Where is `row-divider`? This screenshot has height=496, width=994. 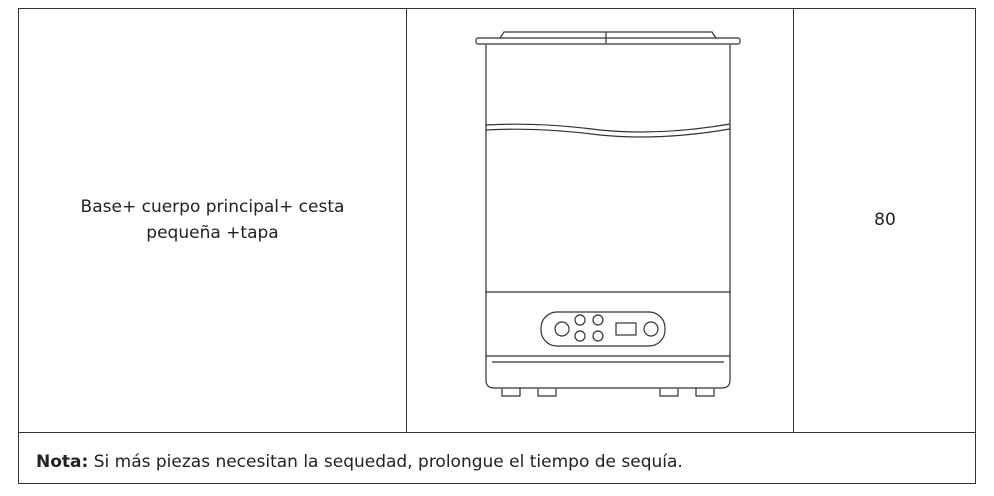
row-divider is located at coordinates (497, 432).